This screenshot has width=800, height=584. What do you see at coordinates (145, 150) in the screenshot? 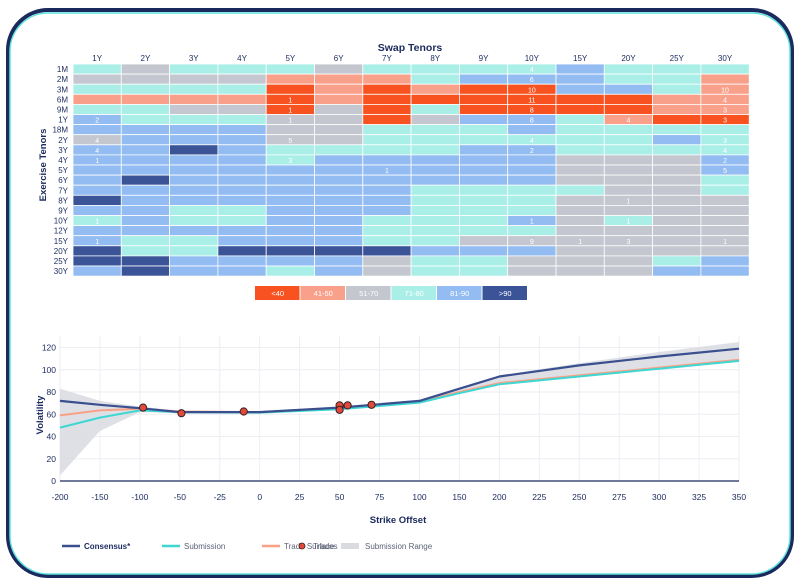
I see `heatmap-cell-3y-2y` at bounding box center [145, 150].